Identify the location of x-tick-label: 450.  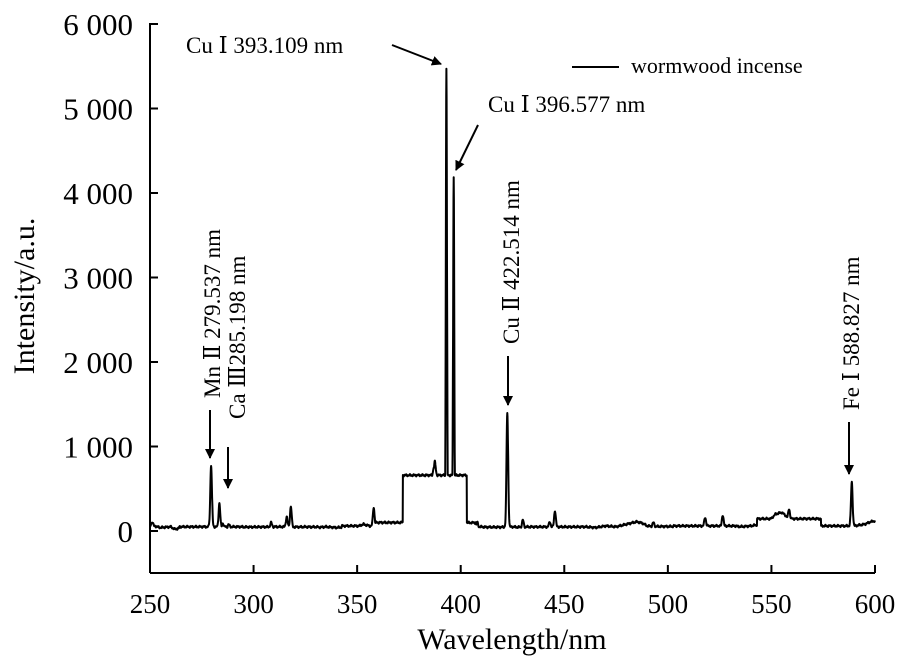
(564, 604).